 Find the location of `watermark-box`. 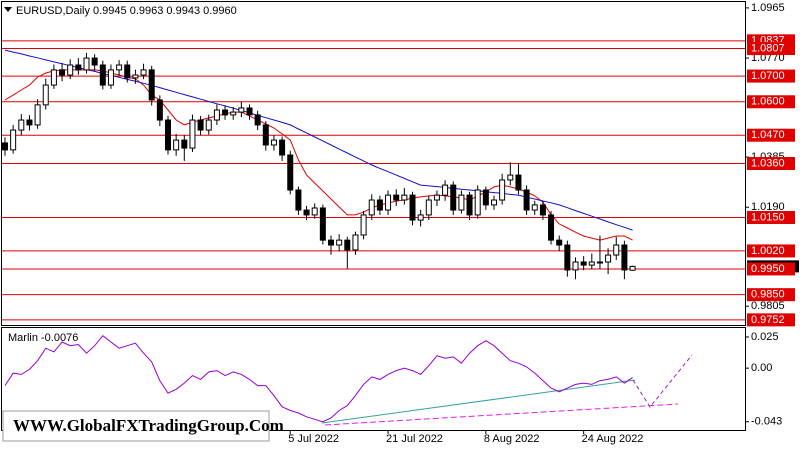

watermark-box is located at coordinates (136, 426).